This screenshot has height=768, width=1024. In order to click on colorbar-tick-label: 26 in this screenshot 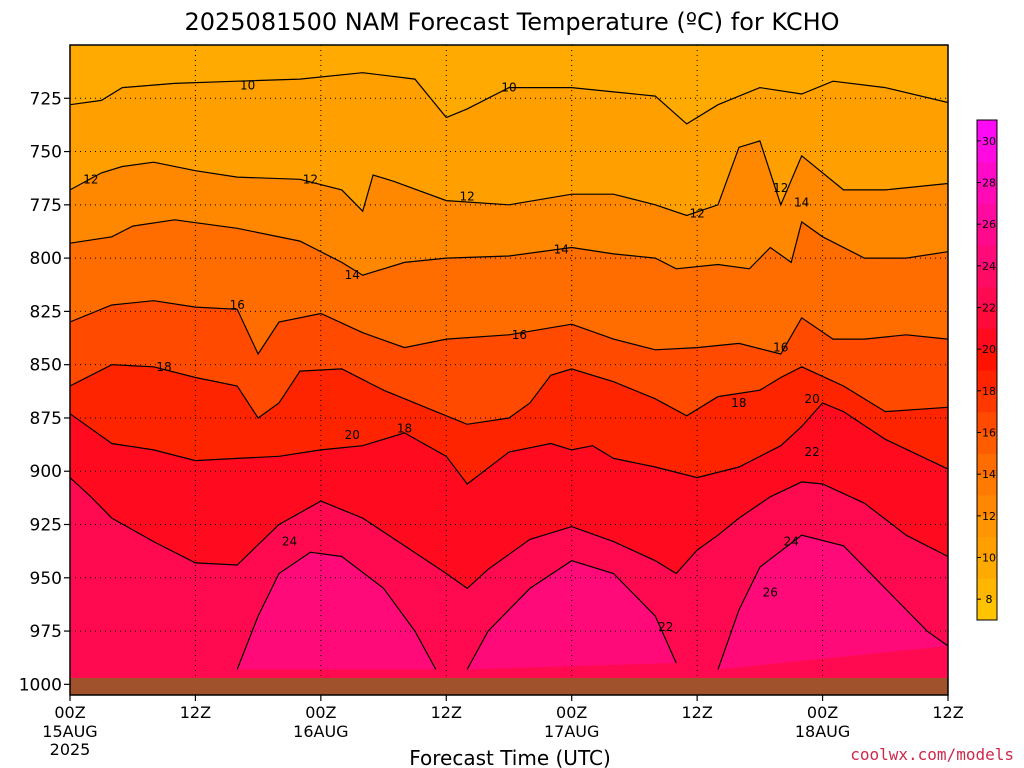, I will do `click(989, 224)`.